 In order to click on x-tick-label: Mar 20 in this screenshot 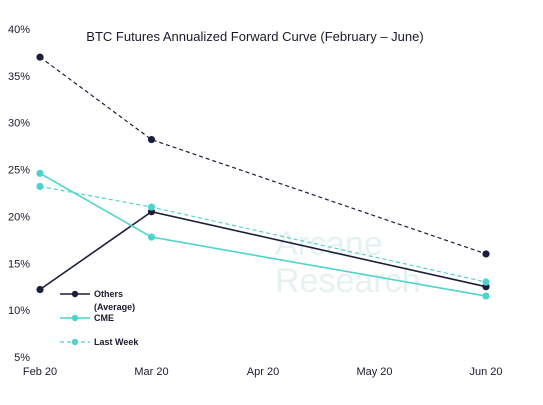, I will do `click(151, 372)`.